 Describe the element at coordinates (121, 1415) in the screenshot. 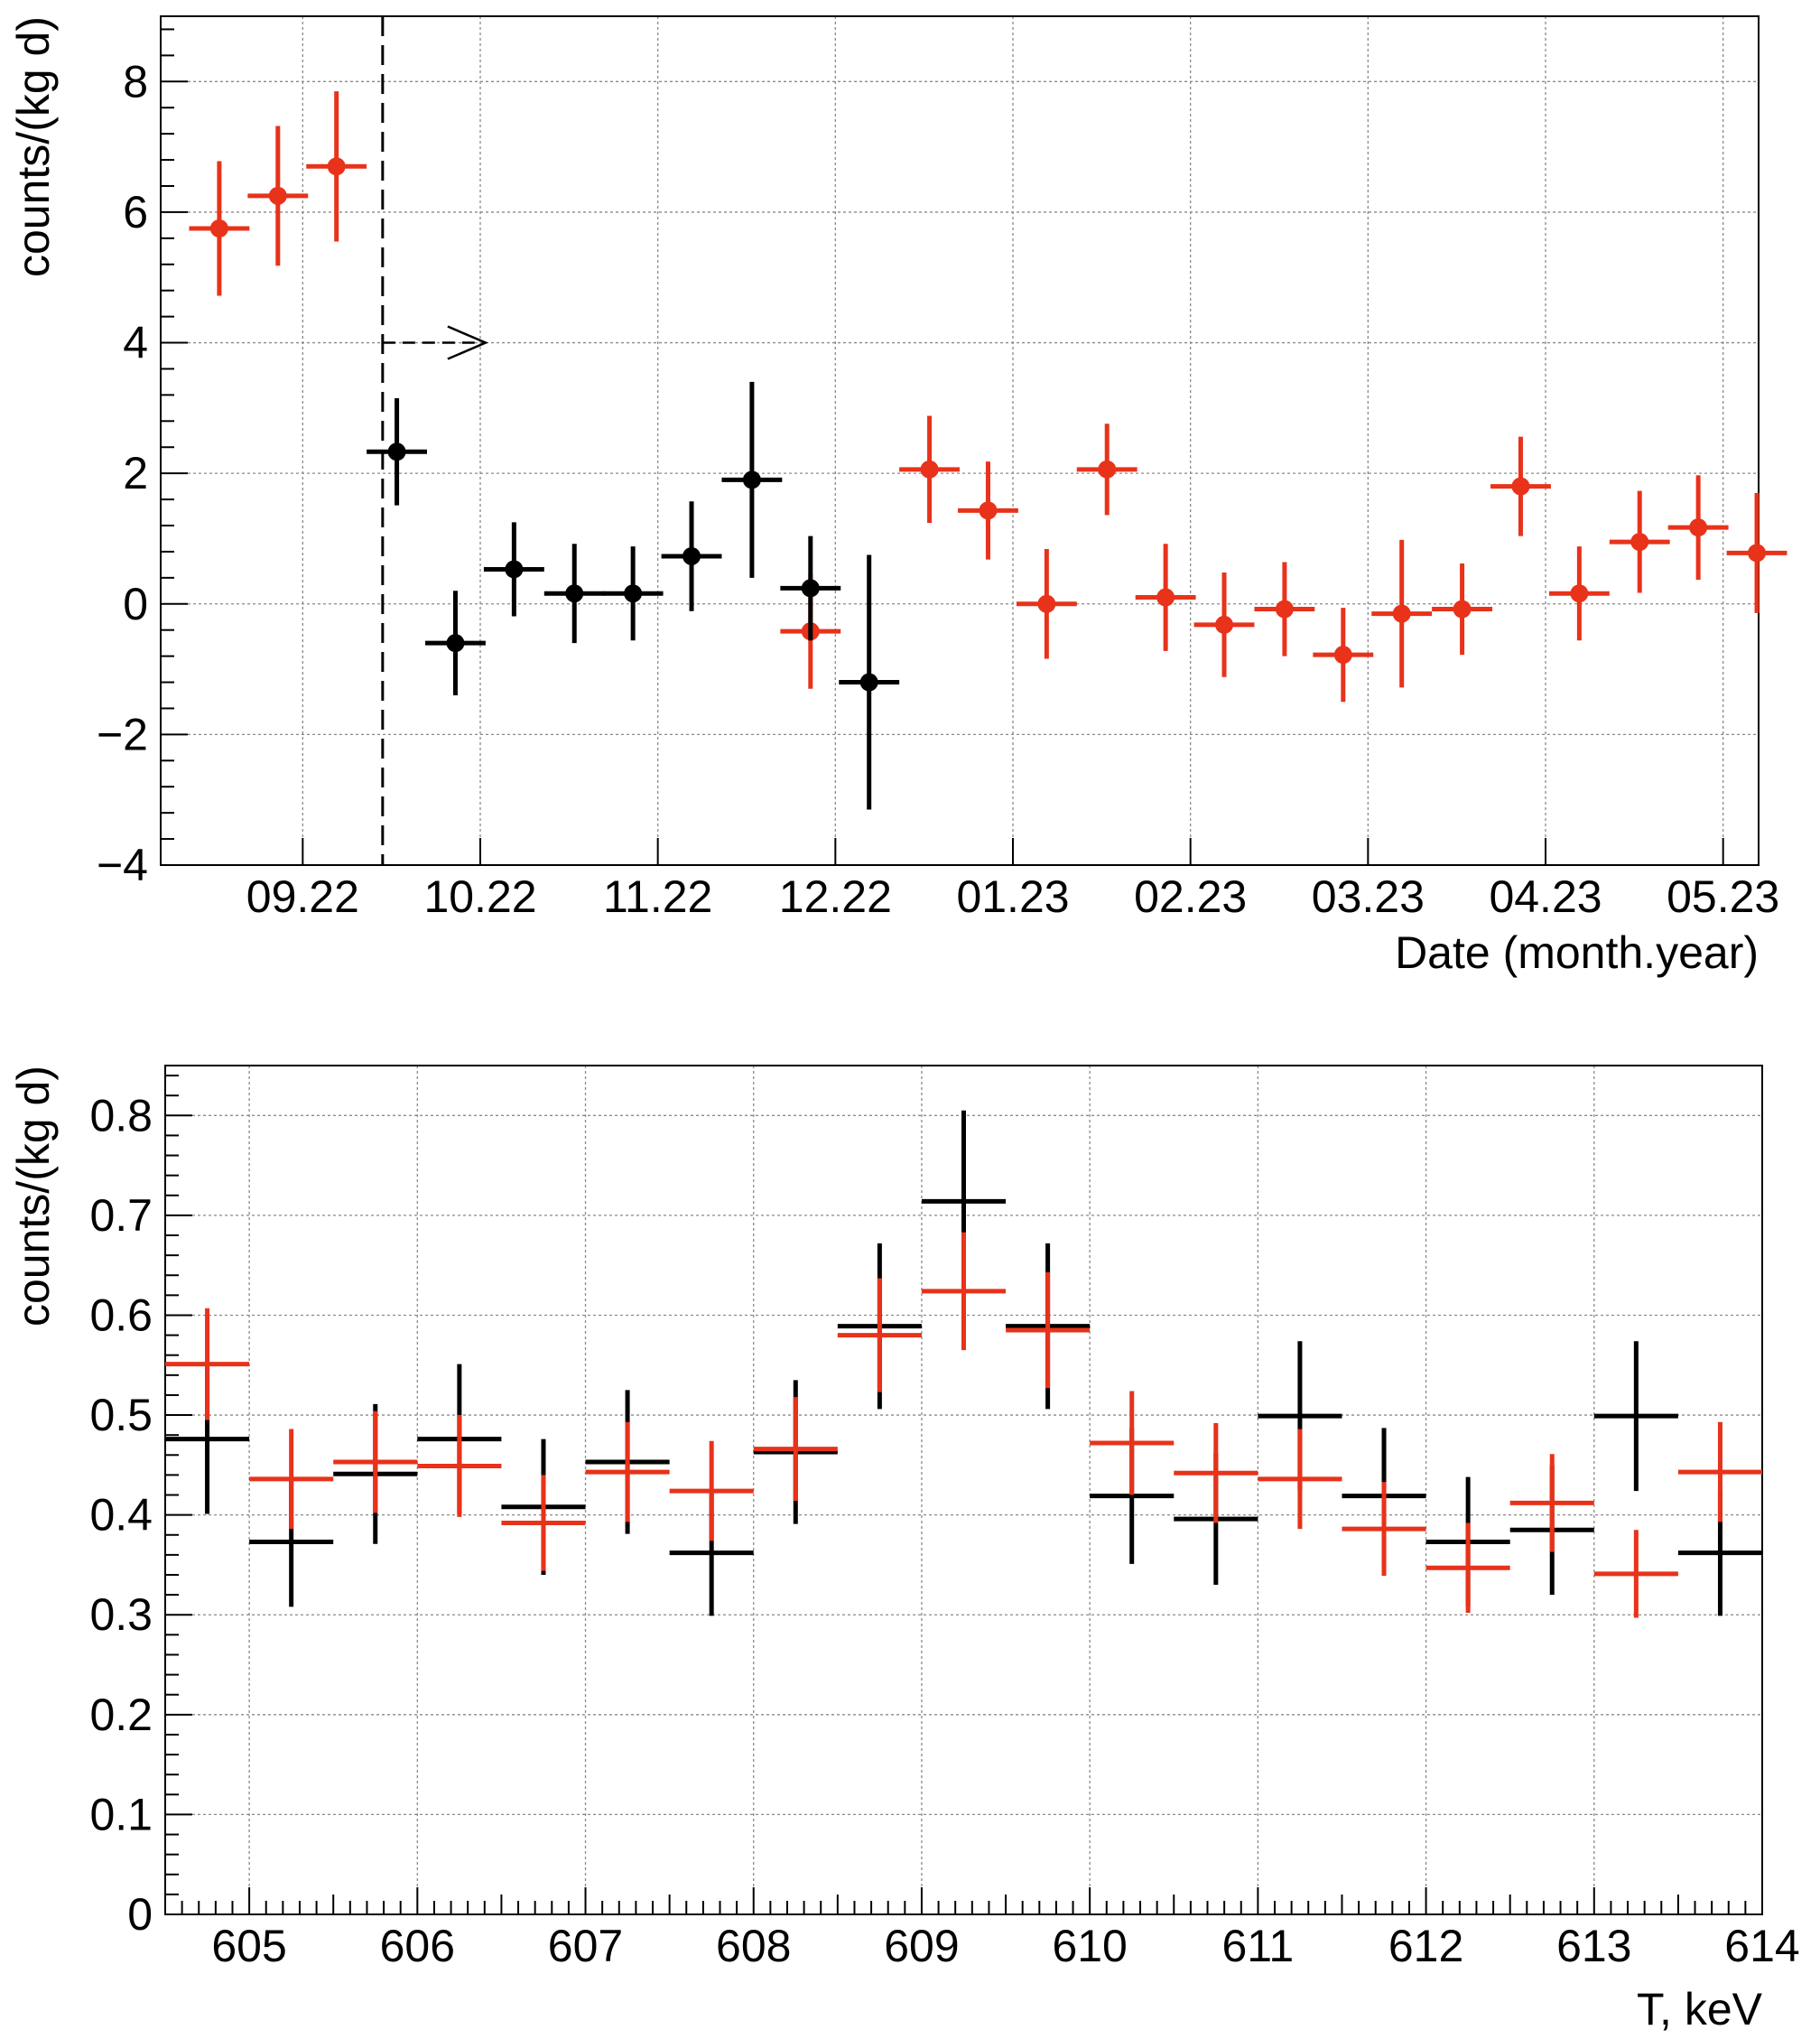

I see `y-tick-label: 0.5` at that location.